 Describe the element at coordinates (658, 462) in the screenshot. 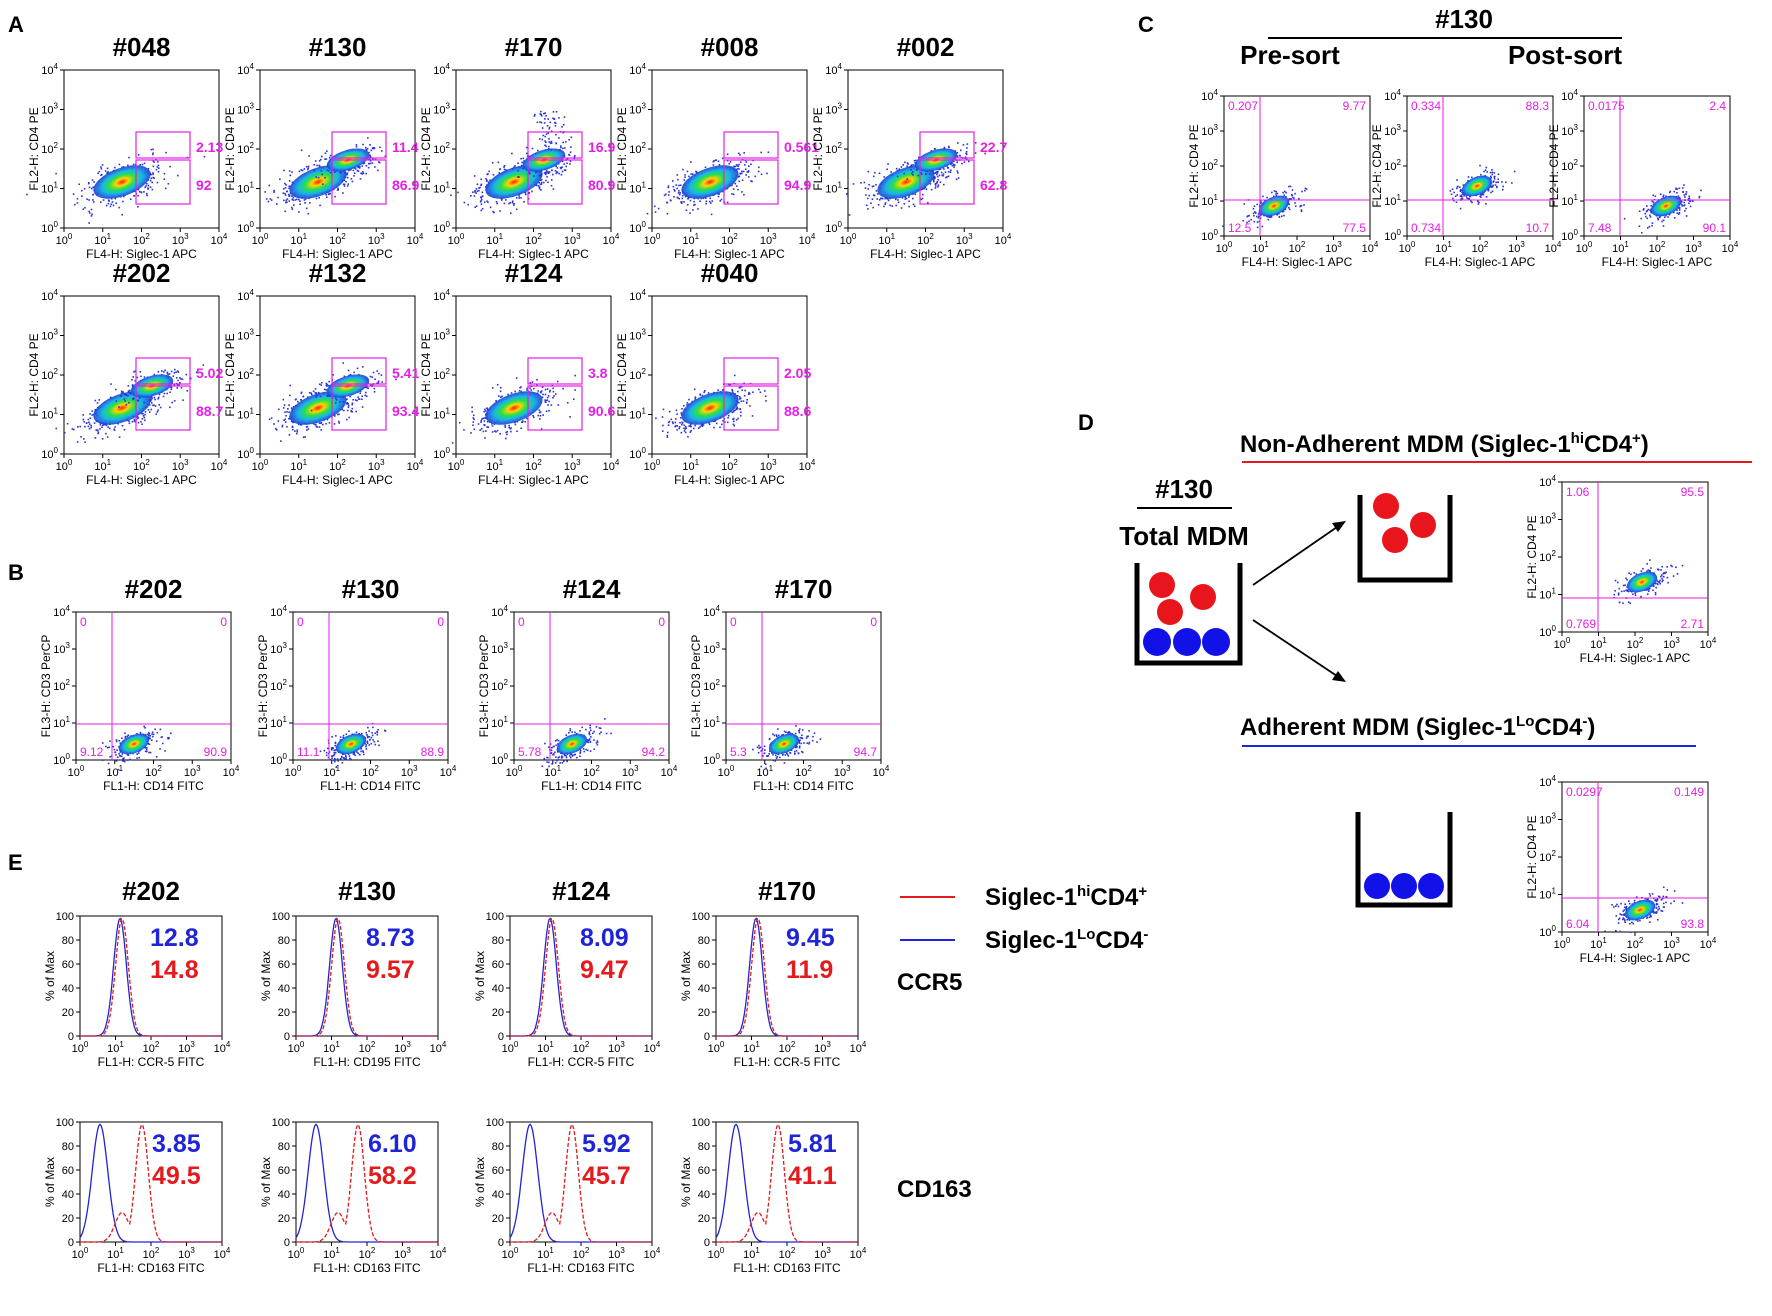

I see `x-tick-exp: 0` at that location.